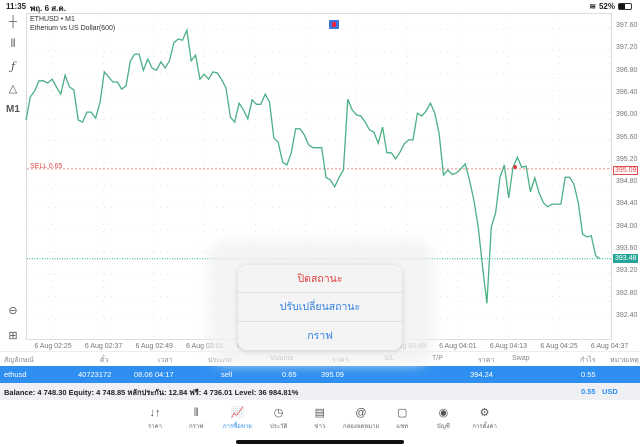  I want to click on tab-label: กล่องจดหมาย, so click(361, 427).